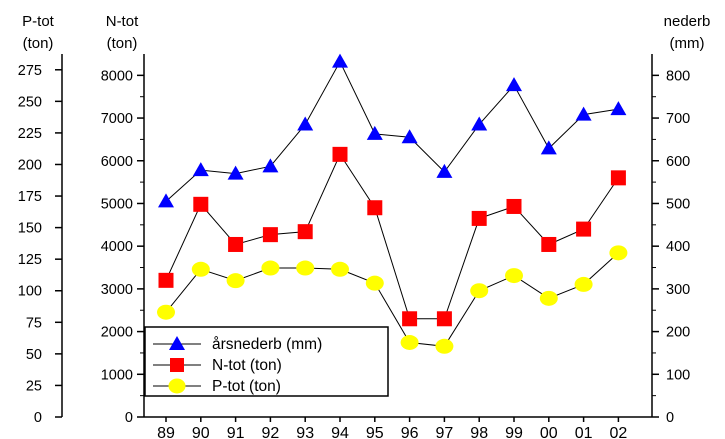 Image resolution: width=725 pixels, height=439 pixels. I want to click on p_tot-tick-label: 150, so click(30, 229).